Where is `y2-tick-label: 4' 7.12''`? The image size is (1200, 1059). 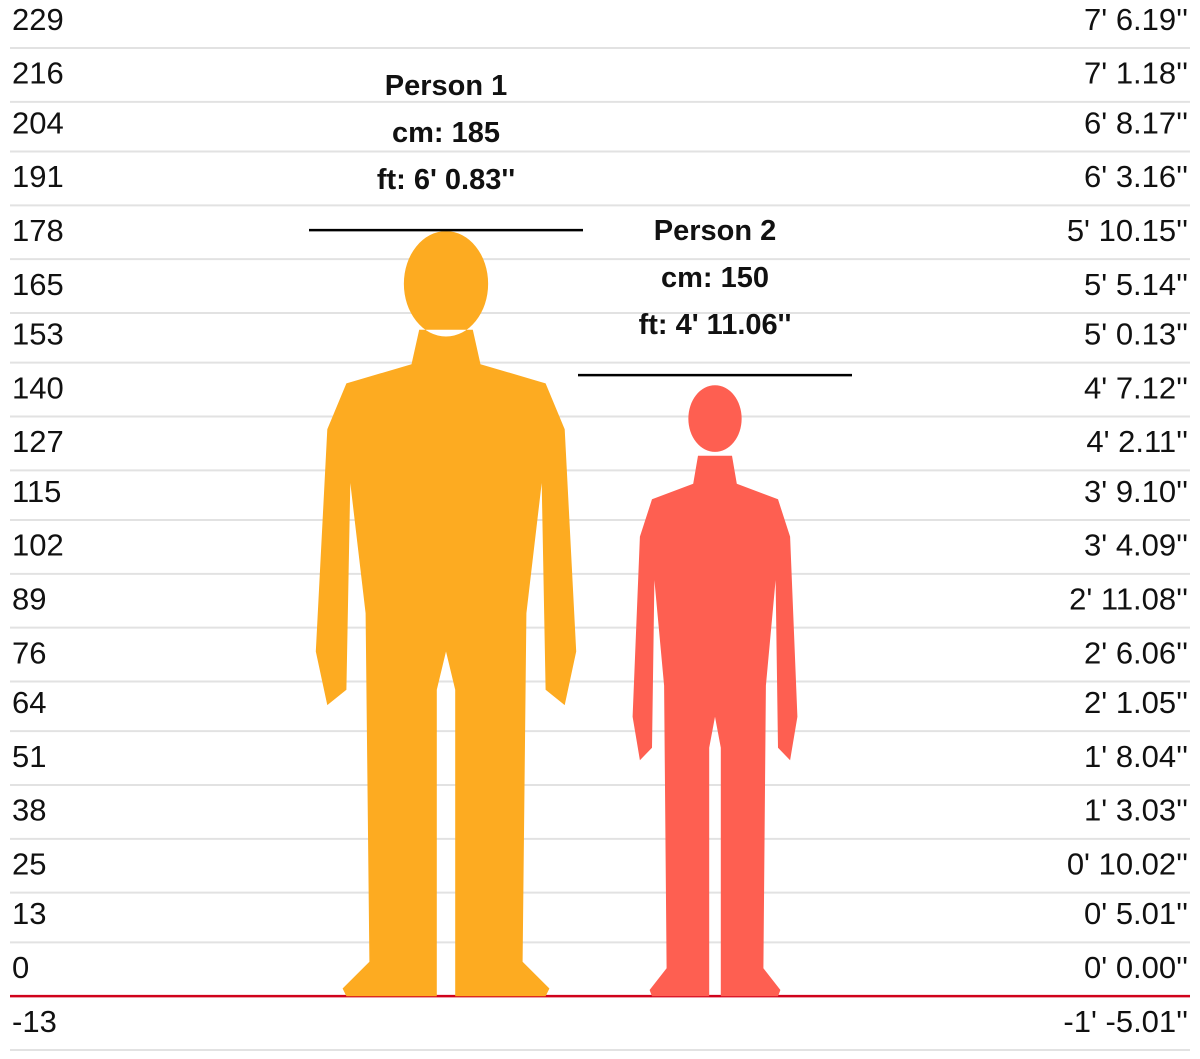
y2-tick-label: 4' 7.12'' is located at coordinates (1136, 387).